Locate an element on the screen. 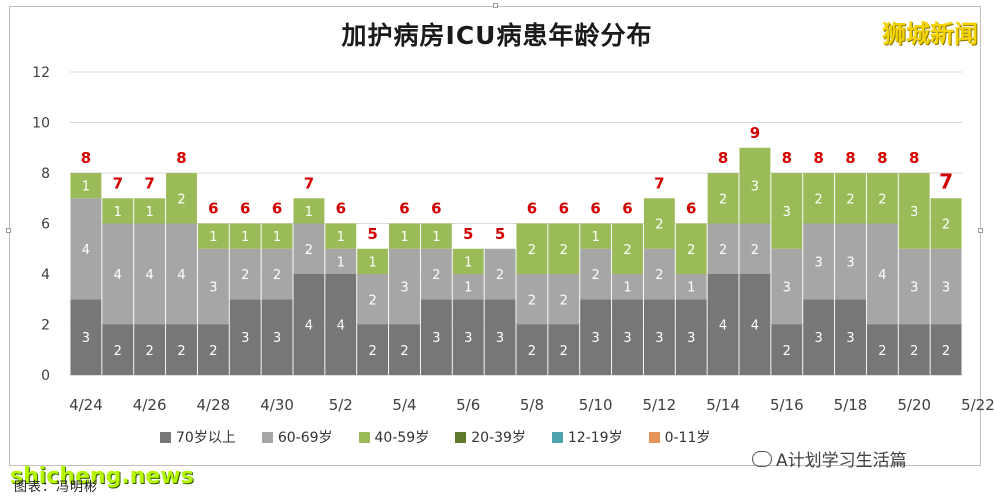 This screenshot has width=994, height=498. y-tick-label: 2 is located at coordinates (45, 326).